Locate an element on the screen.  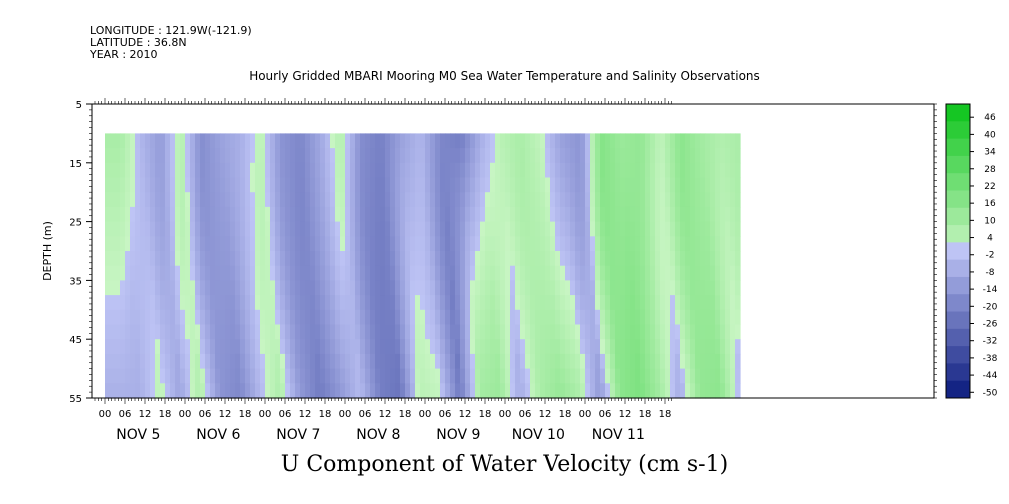
colorbar-tick-label: -38 is located at coordinates (990, 359).